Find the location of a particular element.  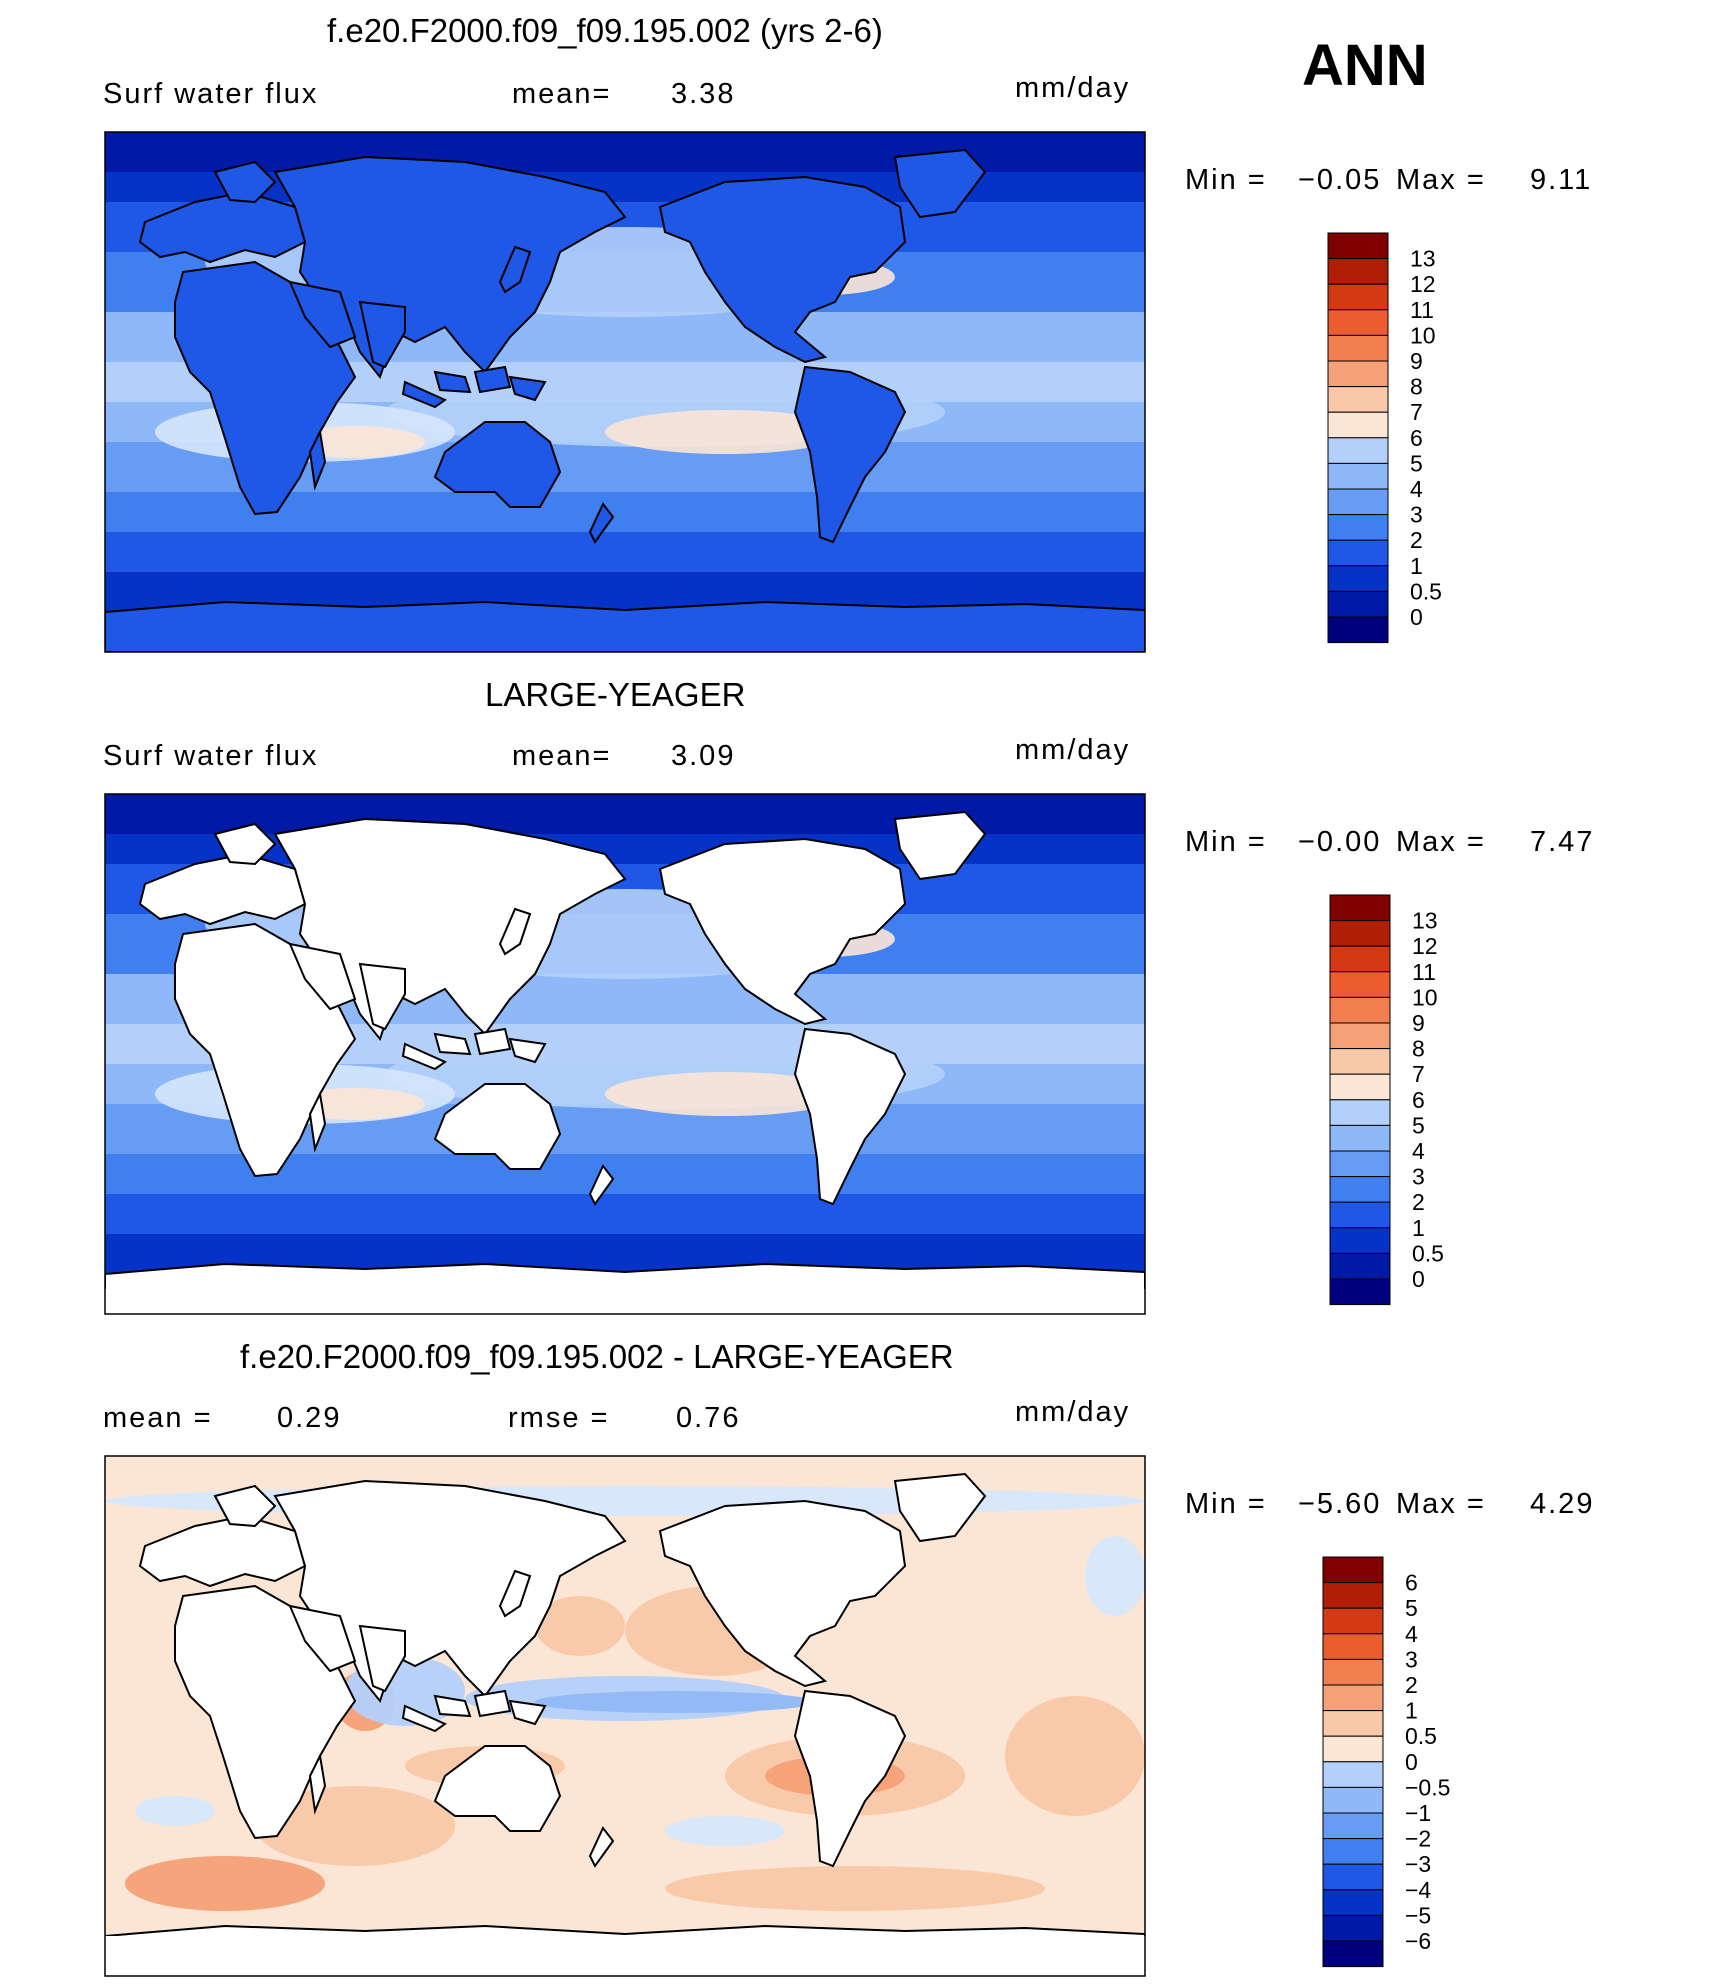

colorbar-tick-label: −2 is located at coordinates (1418, 1839).